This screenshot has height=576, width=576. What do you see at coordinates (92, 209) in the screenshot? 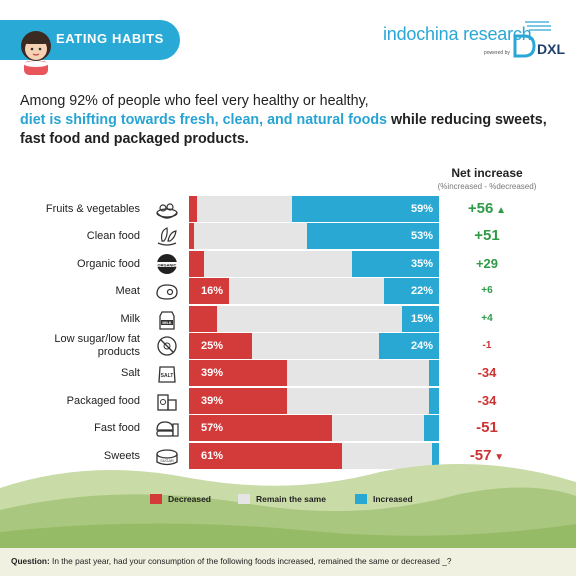
I see `category-label: Fruits & vegetables` at bounding box center [92, 209].